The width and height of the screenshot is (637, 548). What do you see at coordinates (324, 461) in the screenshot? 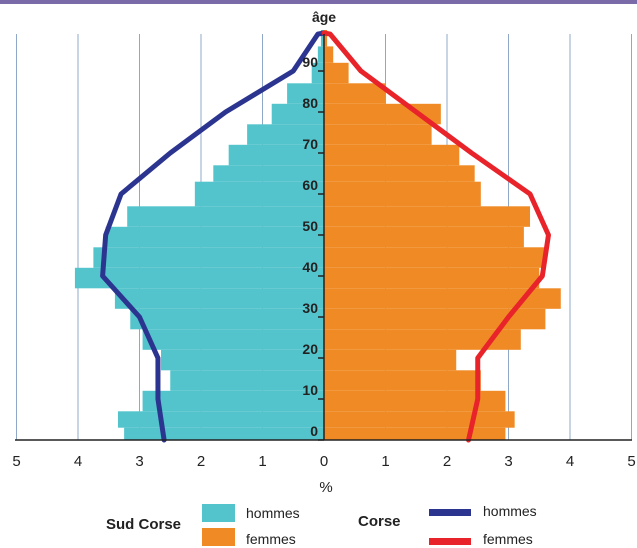
I see `x-tick-label: 0` at bounding box center [324, 461].